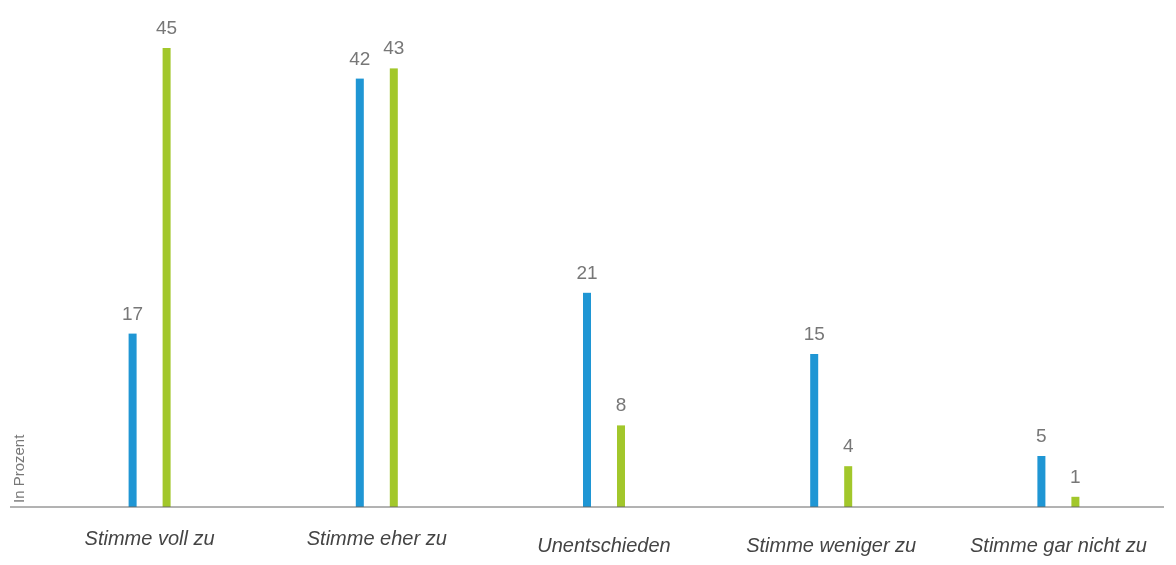  I want to click on data-label: 21, so click(587, 272).